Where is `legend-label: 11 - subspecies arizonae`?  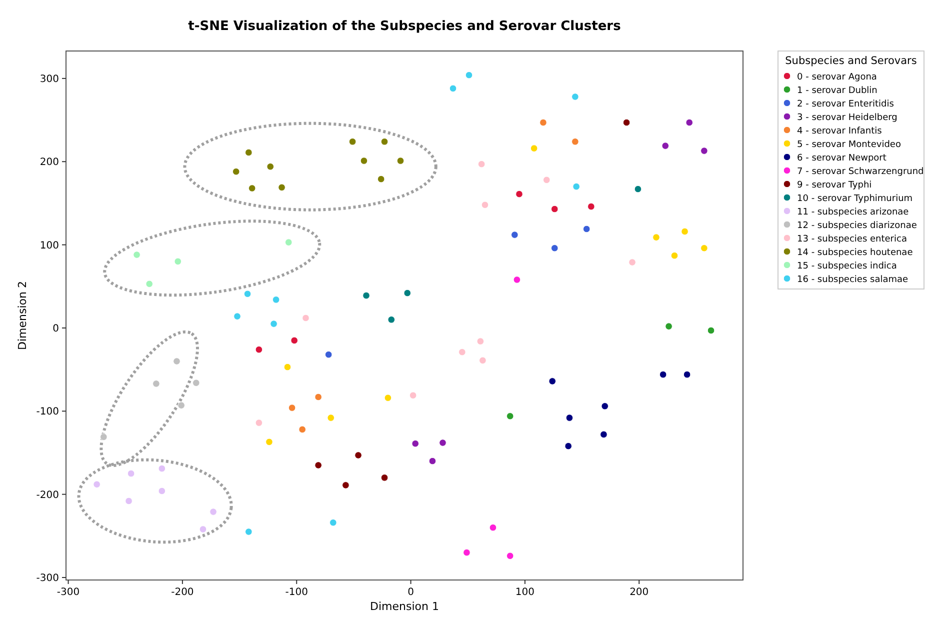
legend-label: 11 - subspecies arizonae is located at coordinates (853, 213).